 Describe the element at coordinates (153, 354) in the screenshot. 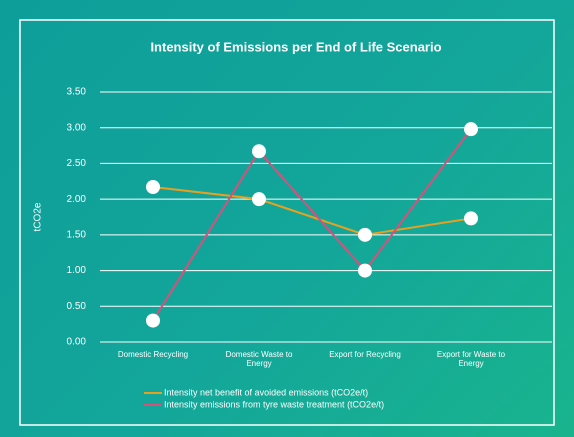

I see `x-tick-label: Domestic Recycling` at that location.